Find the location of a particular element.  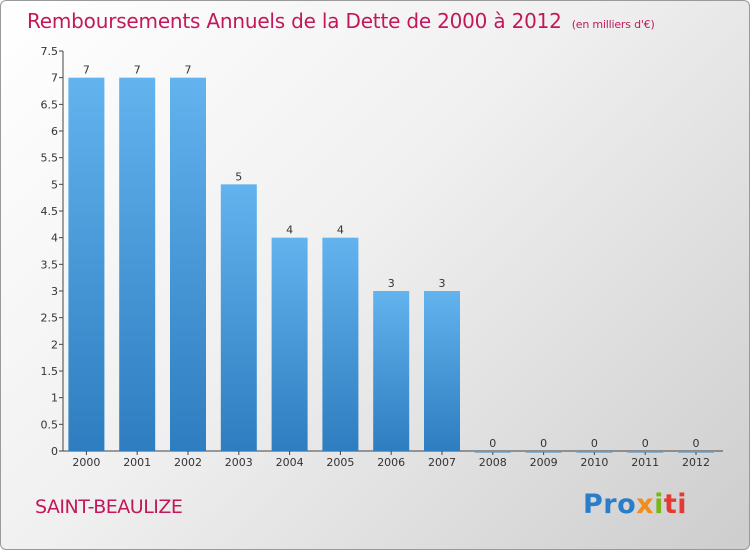

x-tick-label: 2010 is located at coordinates (594, 462).